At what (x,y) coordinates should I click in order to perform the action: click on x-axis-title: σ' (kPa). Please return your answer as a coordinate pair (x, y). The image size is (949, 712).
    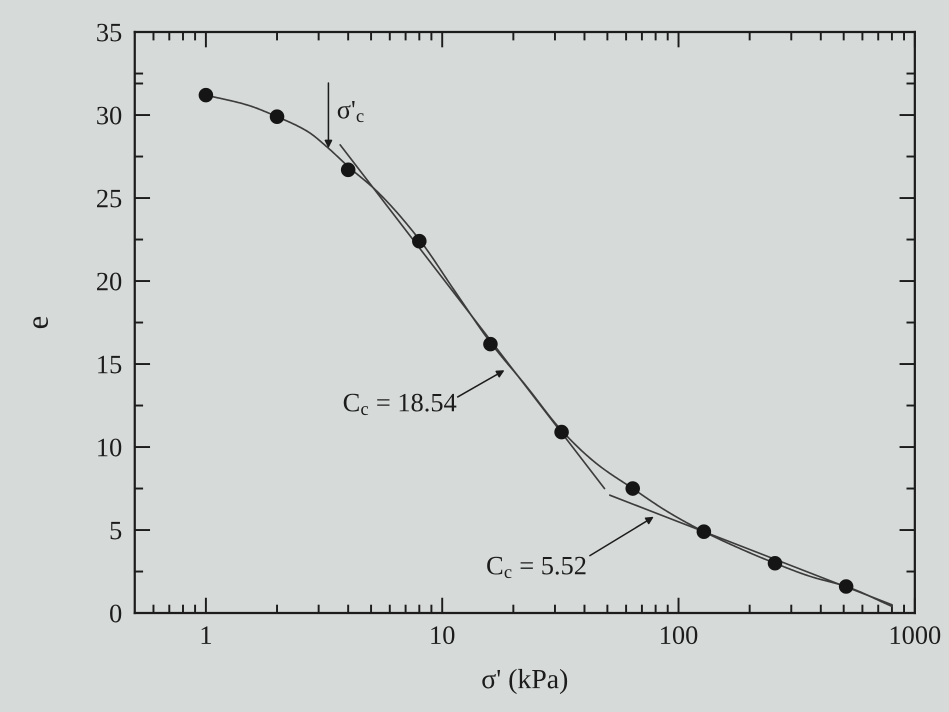
    Looking at the image, I should click on (525, 681).